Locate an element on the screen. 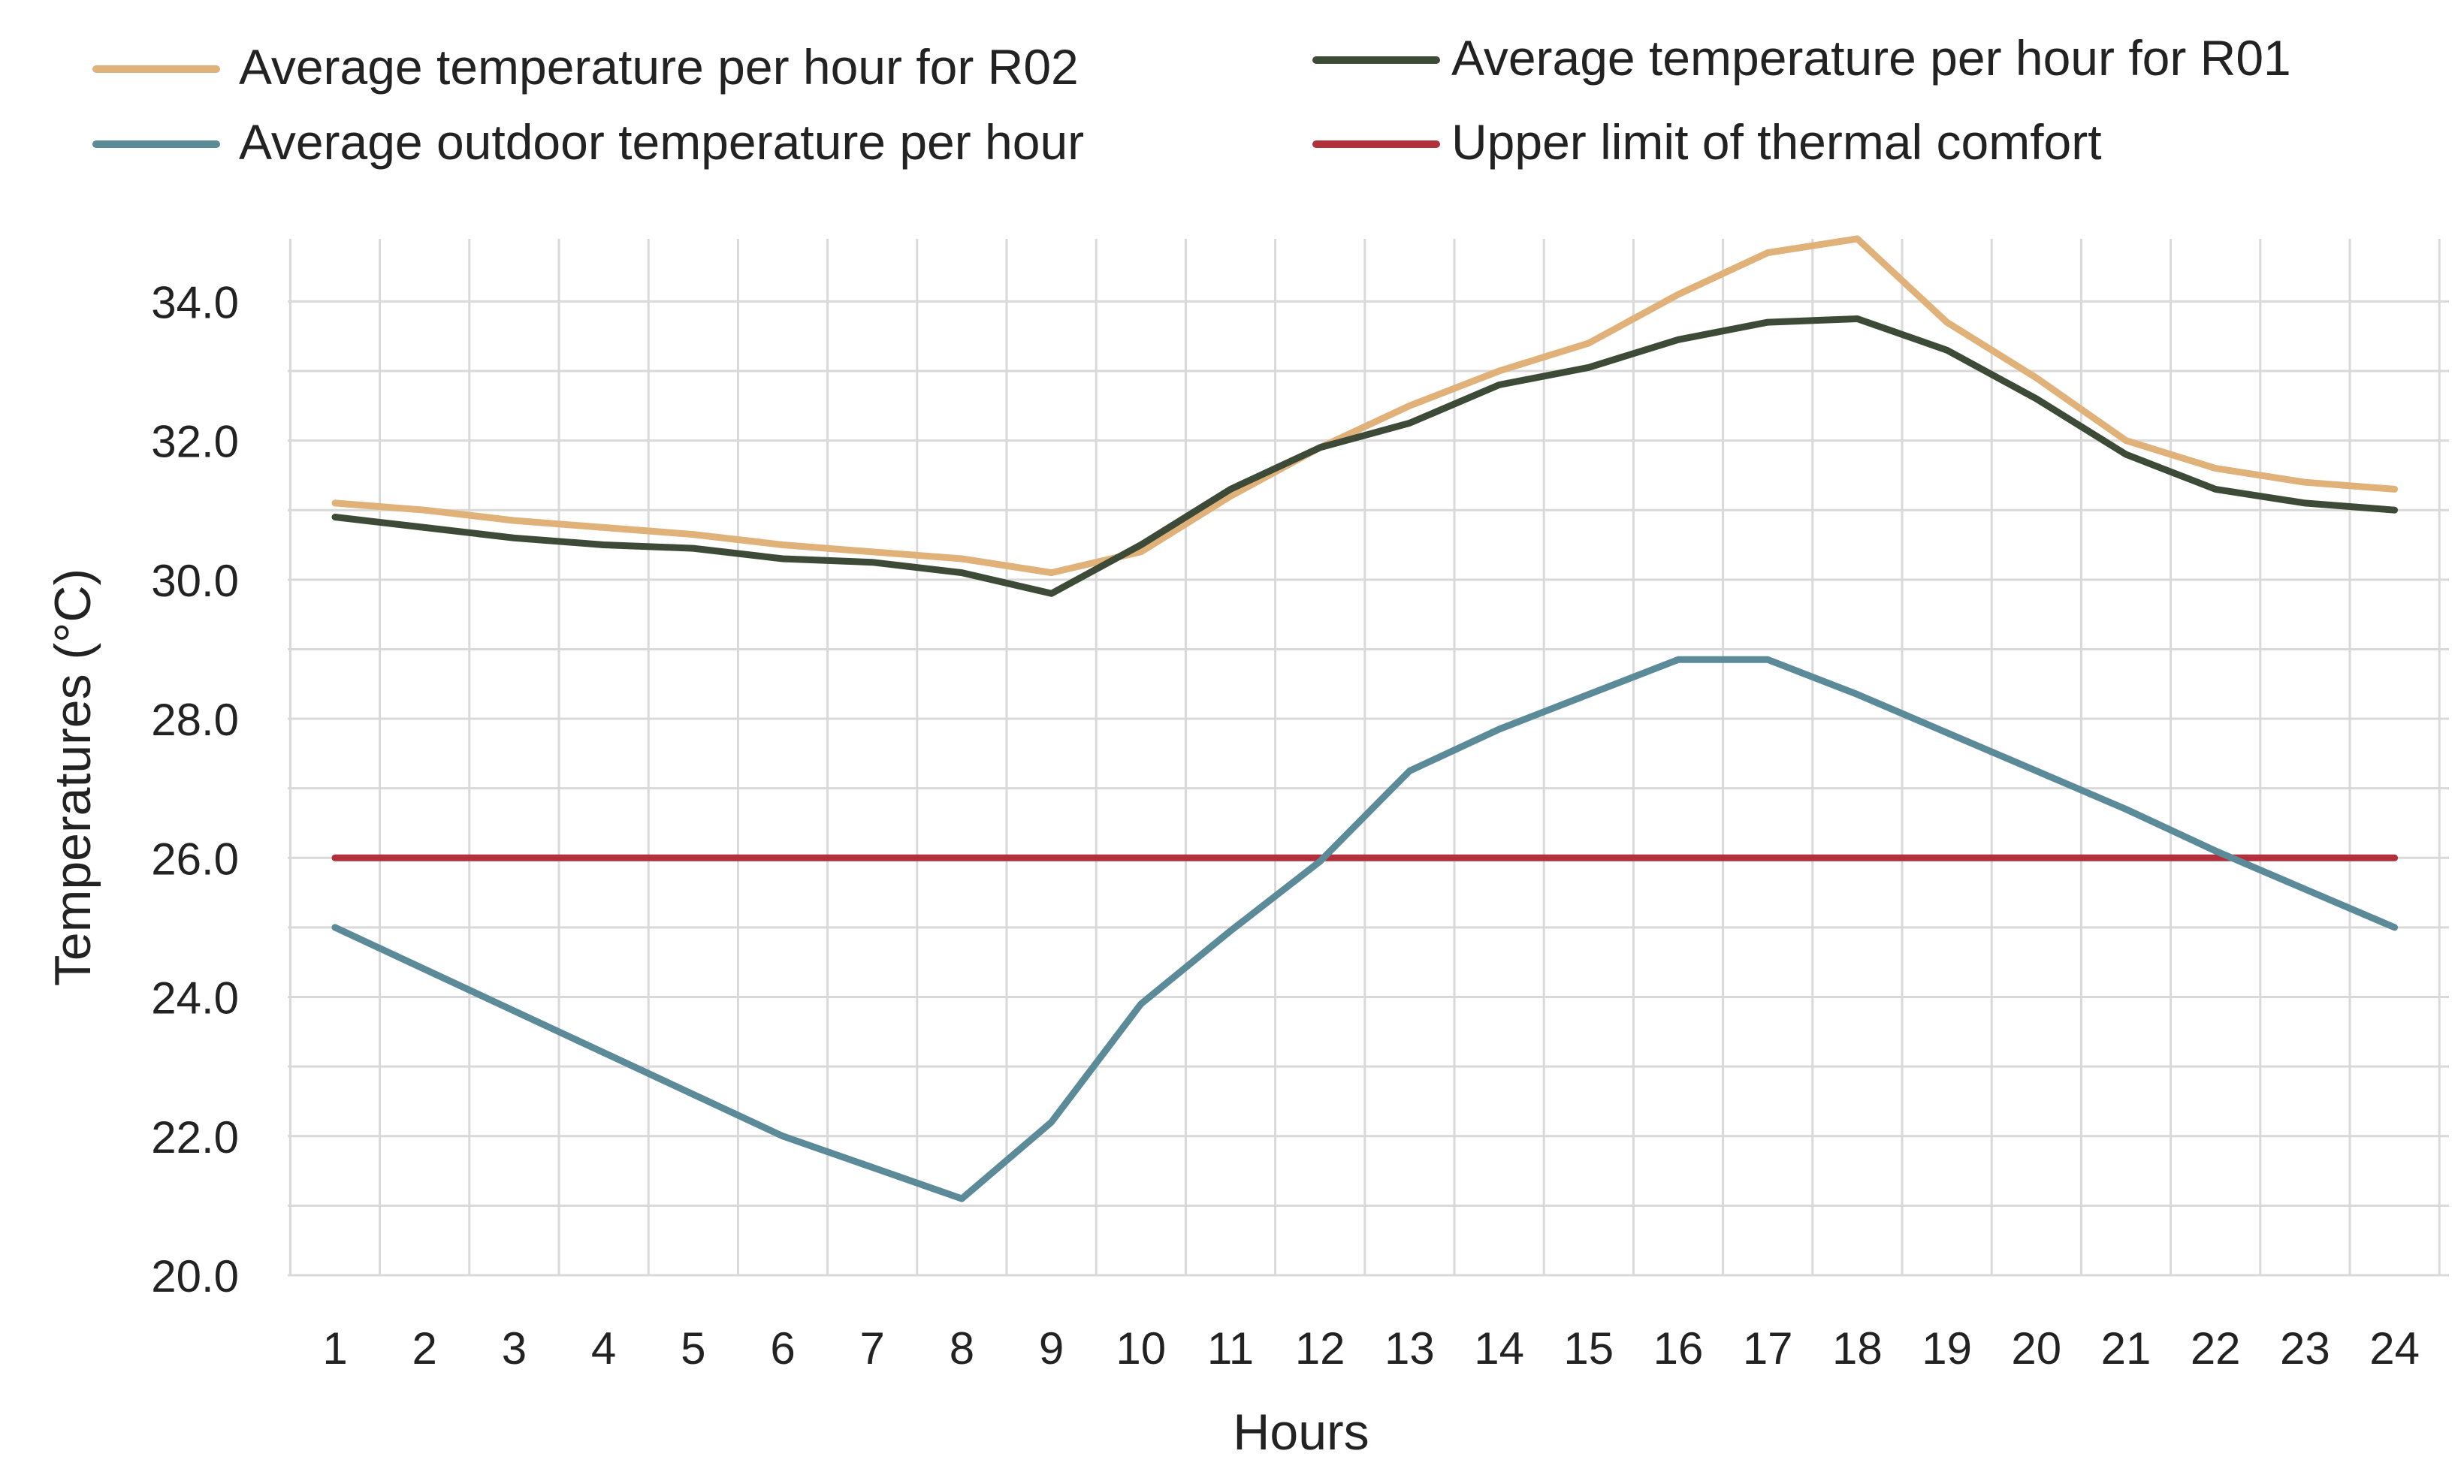  legend-item-2: Average temperature per hour for R01 is located at coordinates (1801, 58).